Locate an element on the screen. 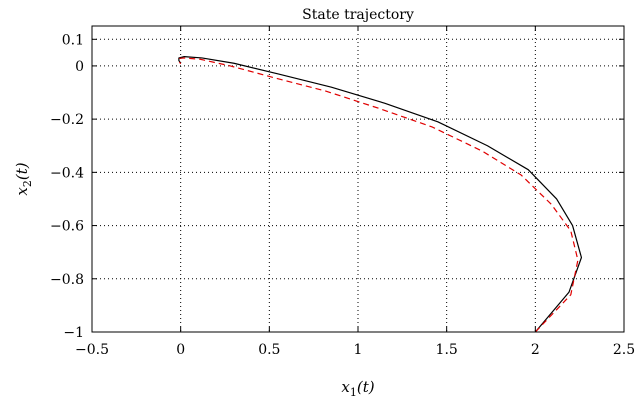 The image size is (635, 403). x-tick-label: 2 is located at coordinates (535, 350).